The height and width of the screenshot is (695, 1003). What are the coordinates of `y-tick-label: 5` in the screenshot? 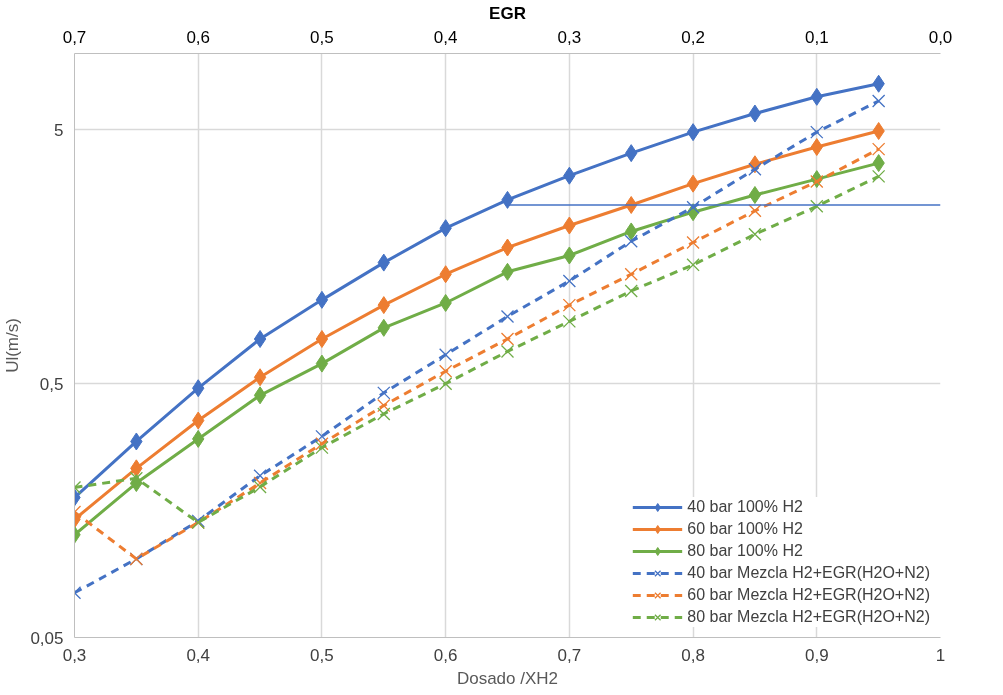 It's located at (59, 130).